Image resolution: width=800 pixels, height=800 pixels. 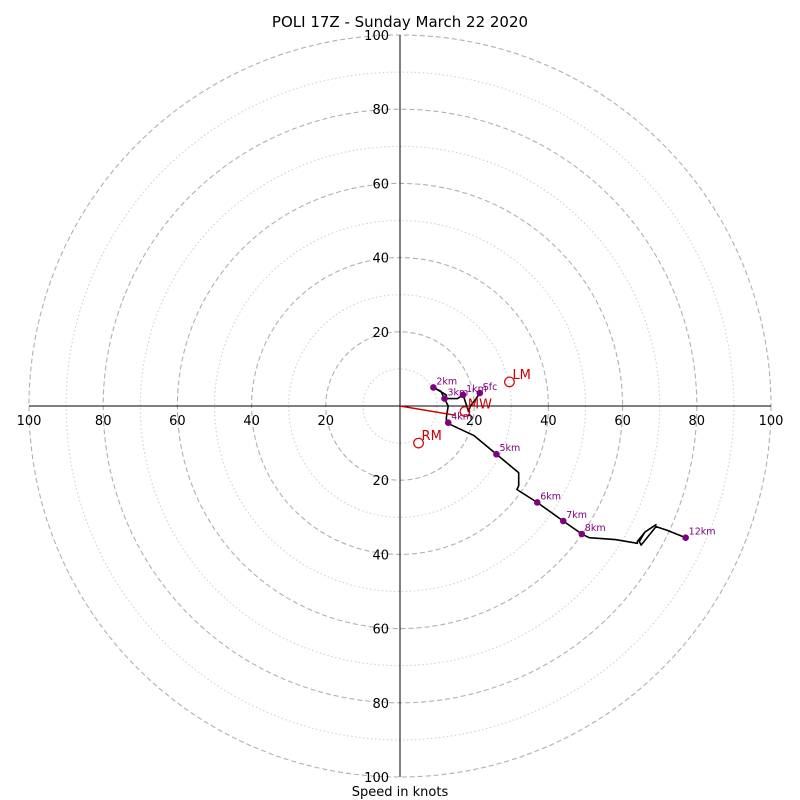 I want to click on height-marker-8km: 8km, so click(x=592, y=530).